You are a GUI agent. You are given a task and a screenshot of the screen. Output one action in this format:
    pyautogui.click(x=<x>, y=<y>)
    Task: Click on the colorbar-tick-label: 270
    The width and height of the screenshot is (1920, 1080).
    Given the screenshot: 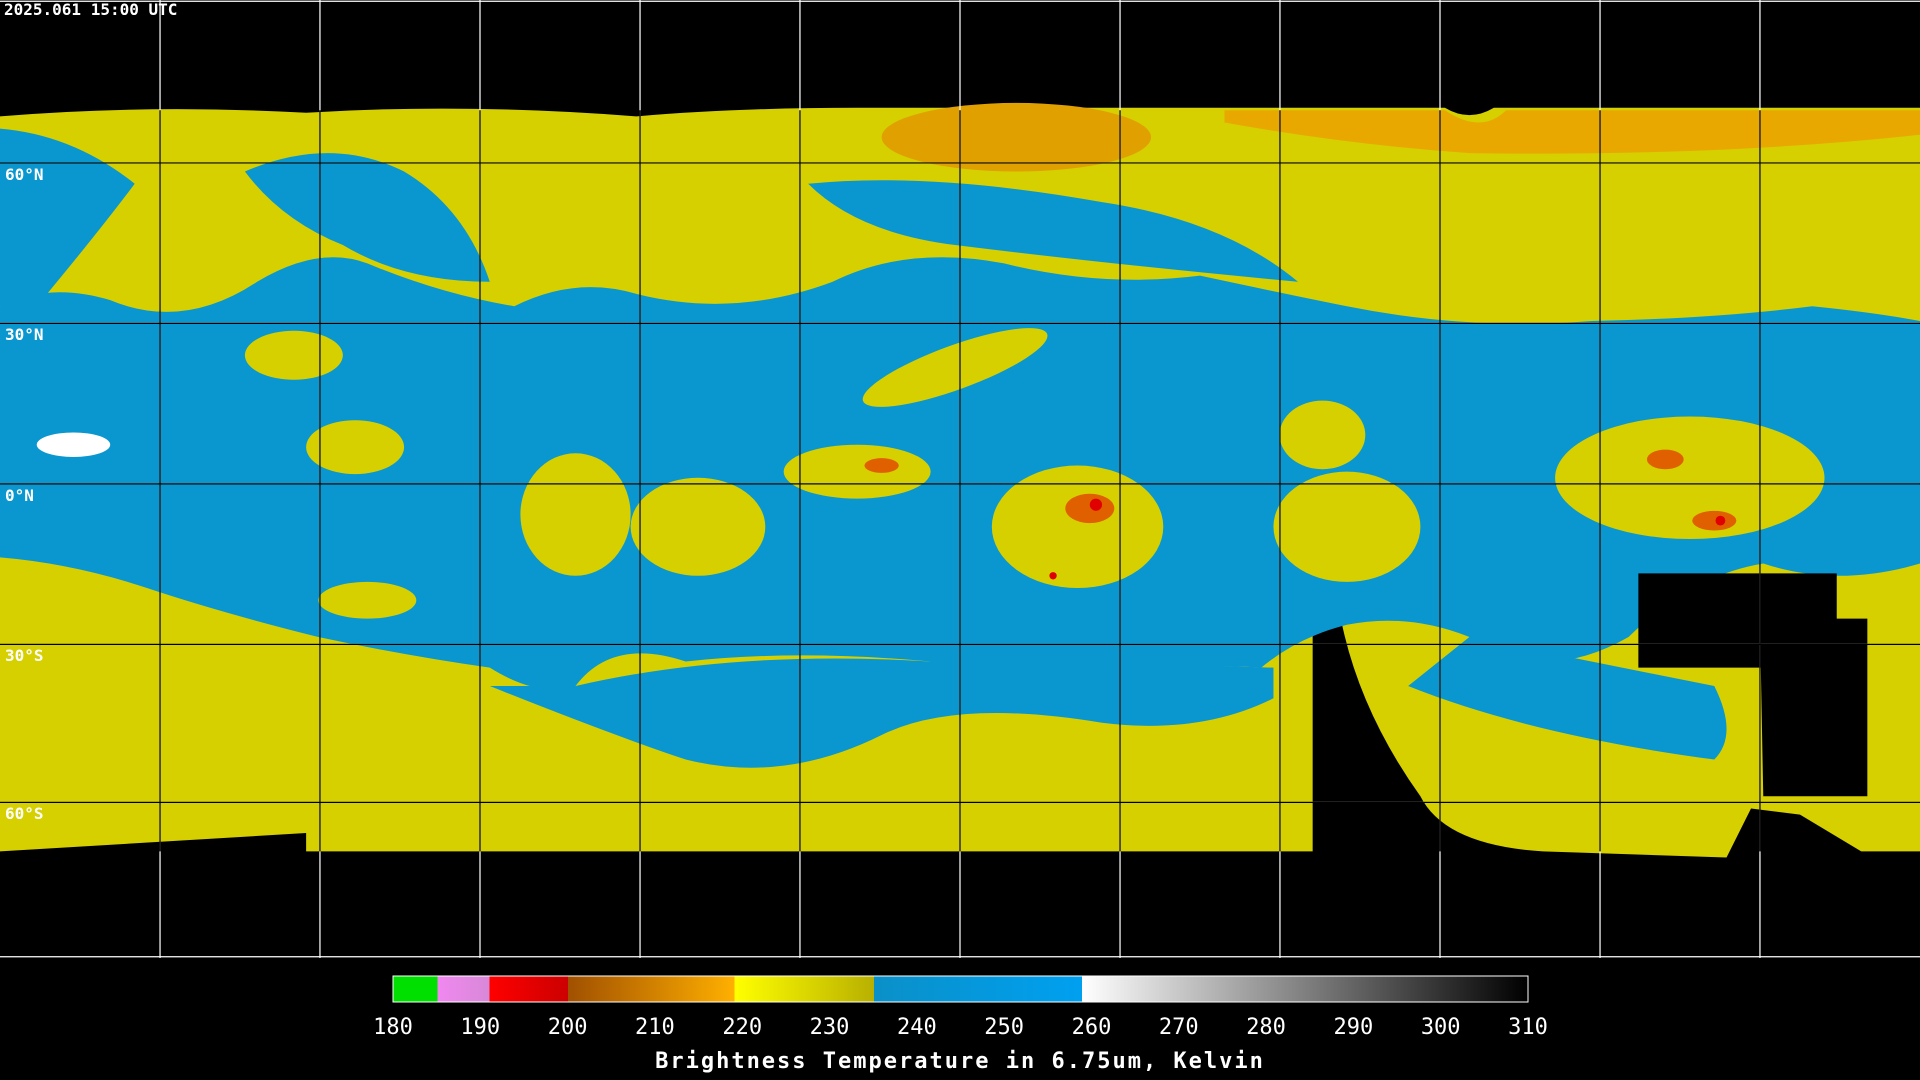 What is the action you would take?
    pyautogui.click(x=1179, y=1027)
    